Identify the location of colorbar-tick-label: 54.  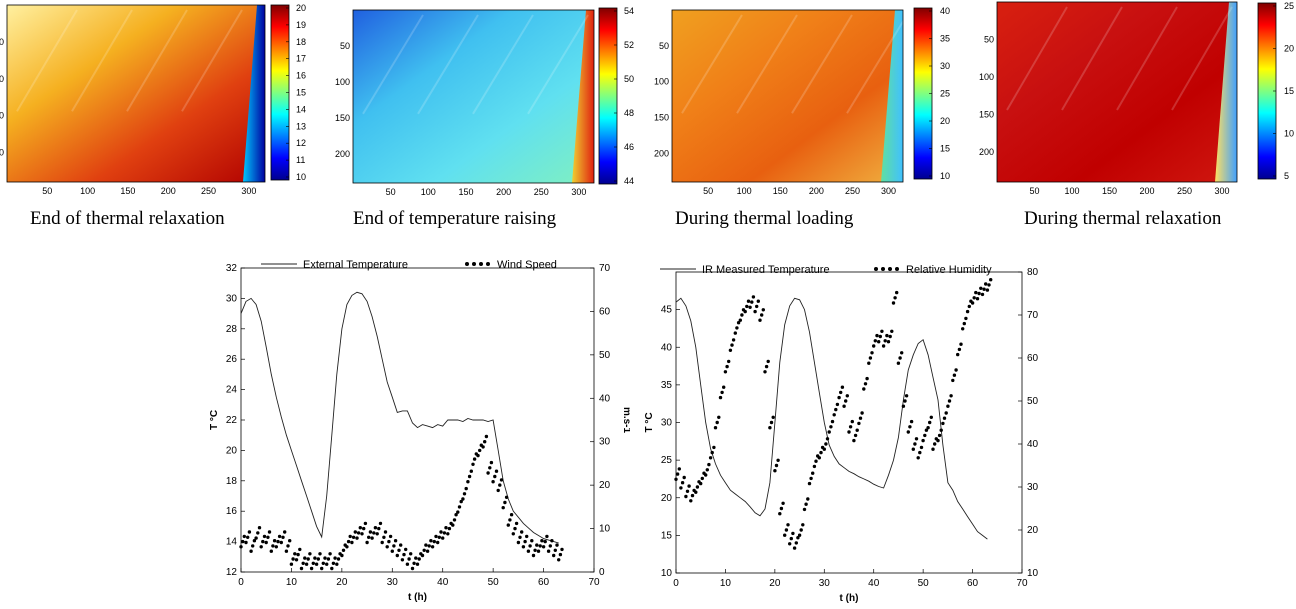
(629, 11).